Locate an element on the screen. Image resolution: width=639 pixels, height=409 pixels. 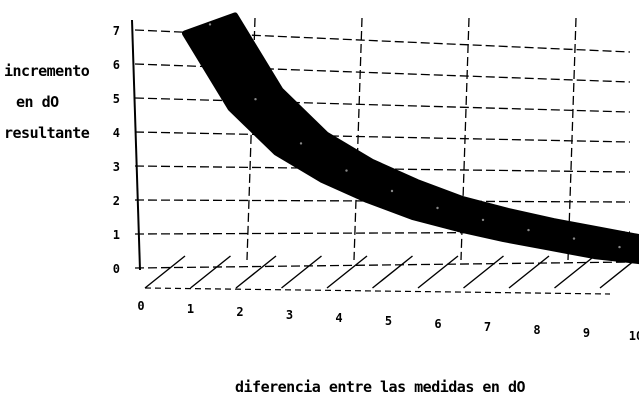
x-tick-label: 7 is located at coordinates (487, 327).